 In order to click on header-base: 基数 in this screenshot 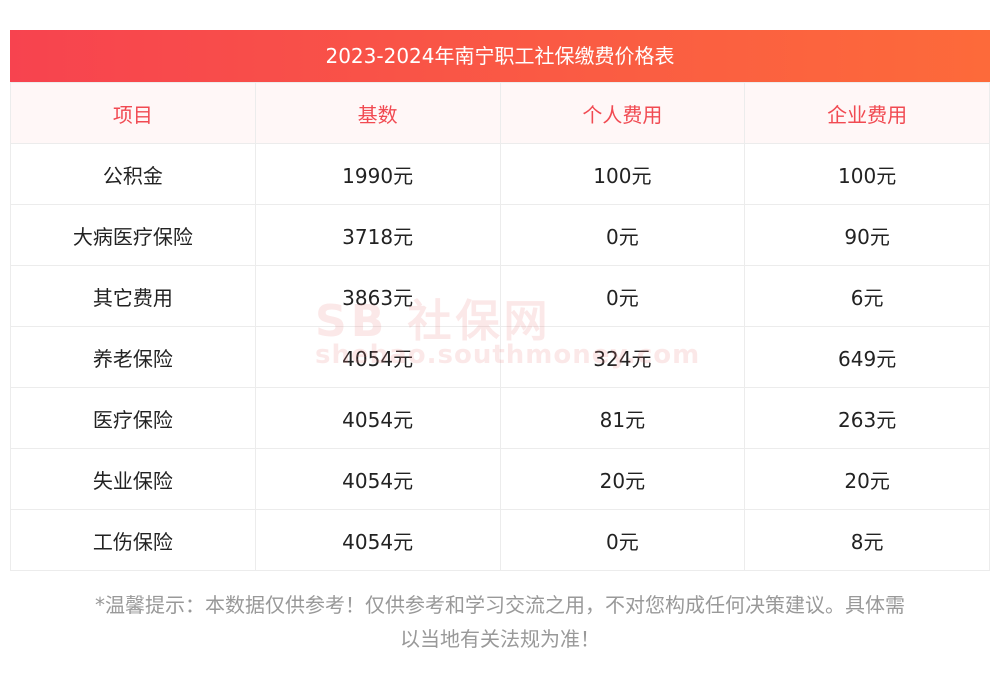, I will do `click(377, 113)`.